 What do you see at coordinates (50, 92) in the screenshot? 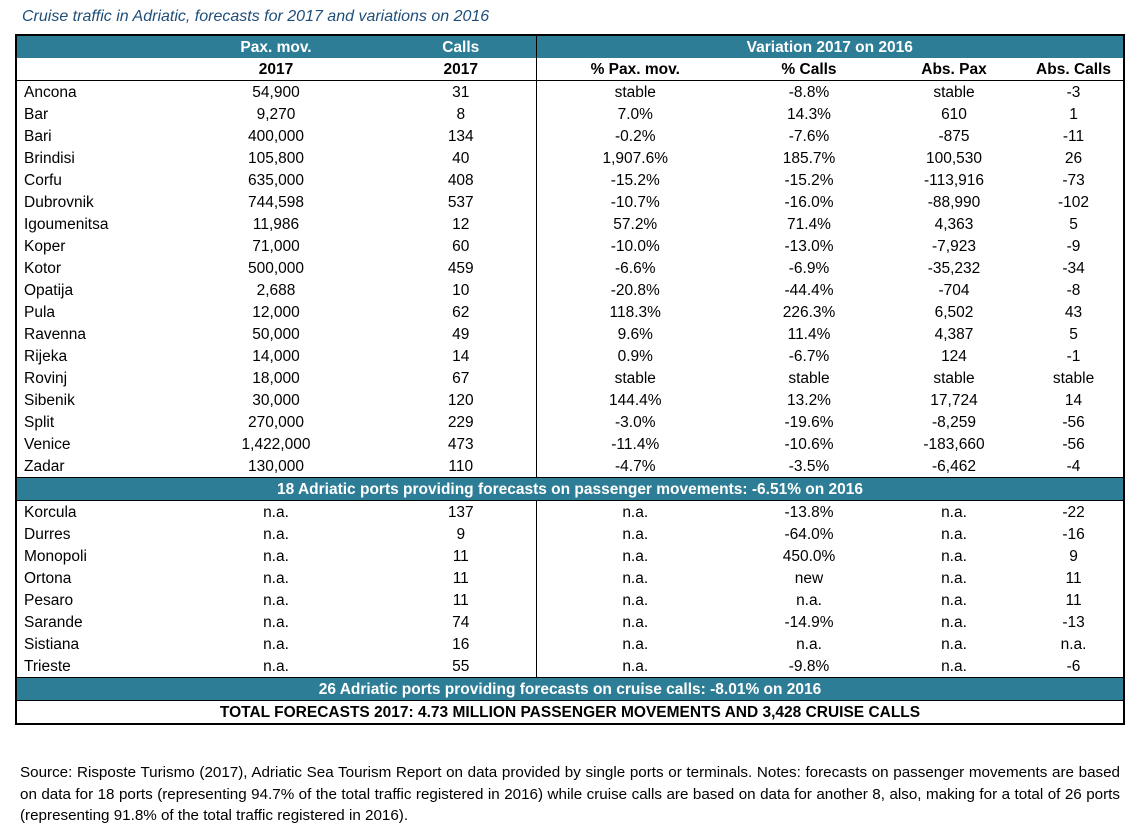
I see `port-cell: Ancona` at bounding box center [50, 92].